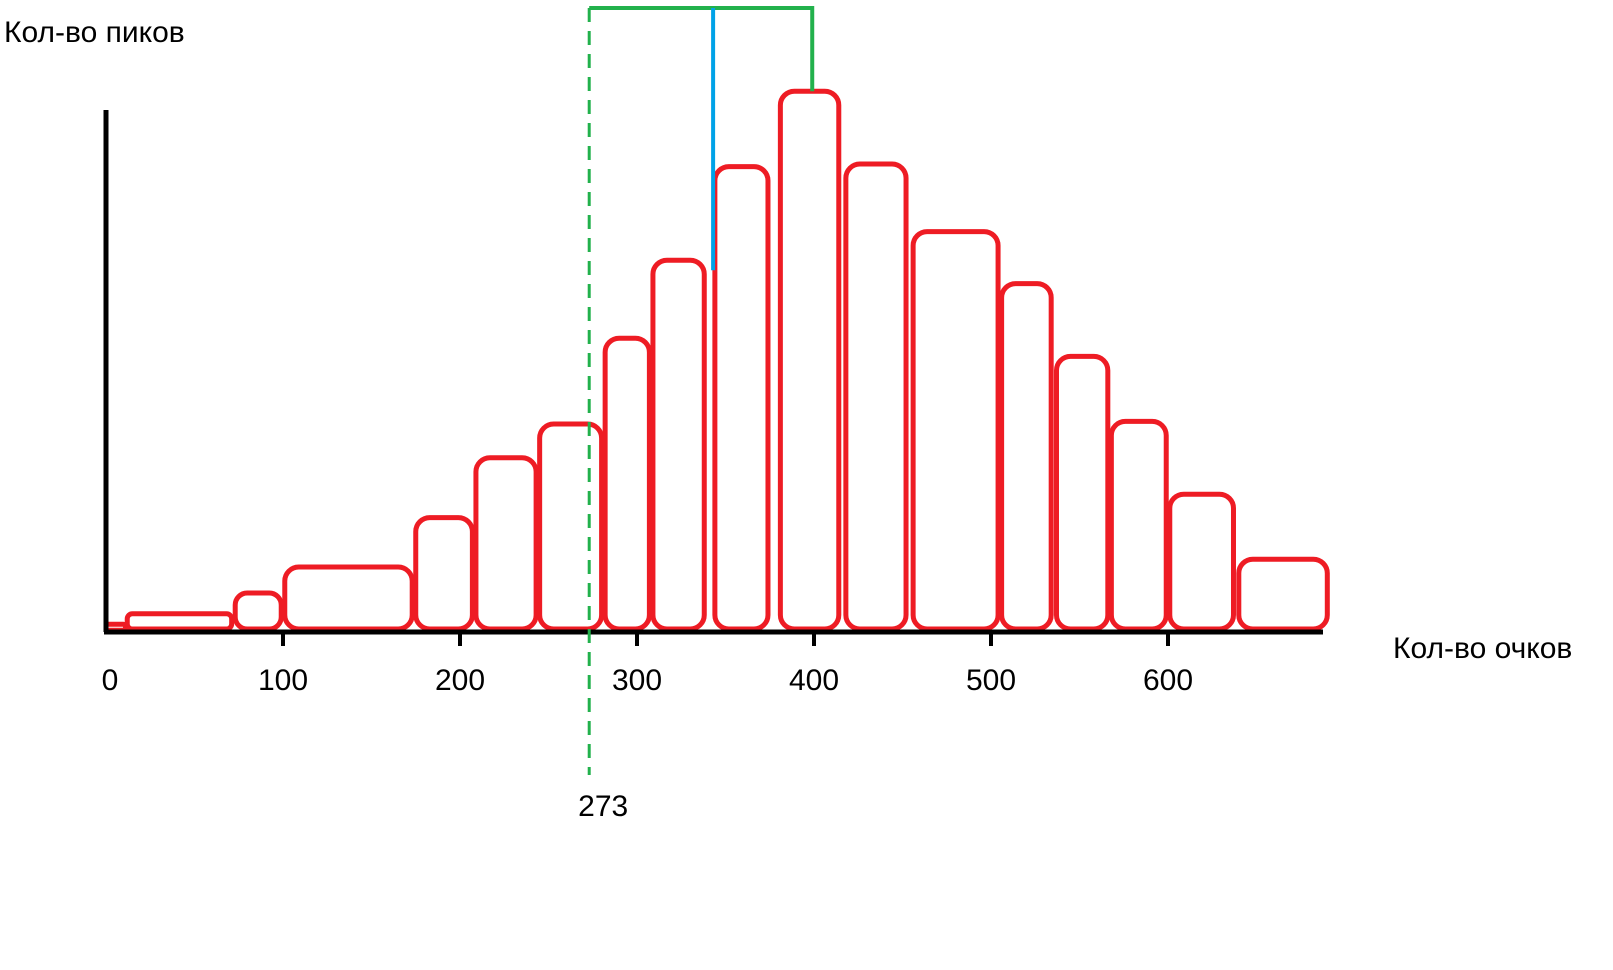 The height and width of the screenshot is (970, 1613). What do you see at coordinates (283, 680) in the screenshot?
I see `x-tick-label-100: 100` at bounding box center [283, 680].